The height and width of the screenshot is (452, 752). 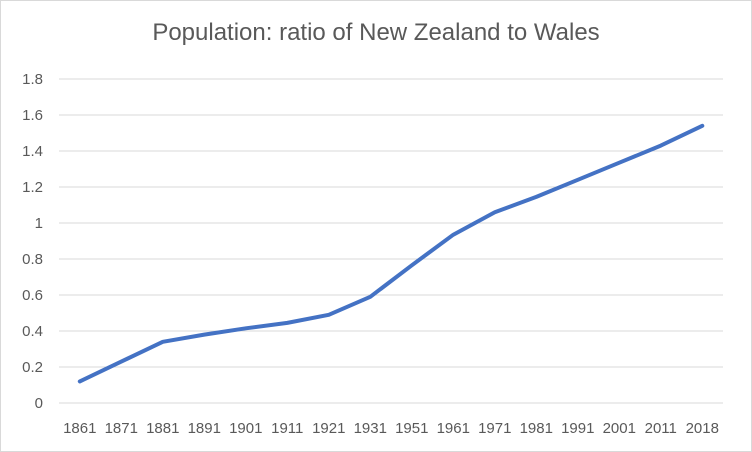 What do you see at coordinates (370, 428) in the screenshot?
I see `x-tick-label: 1931` at bounding box center [370, 428].